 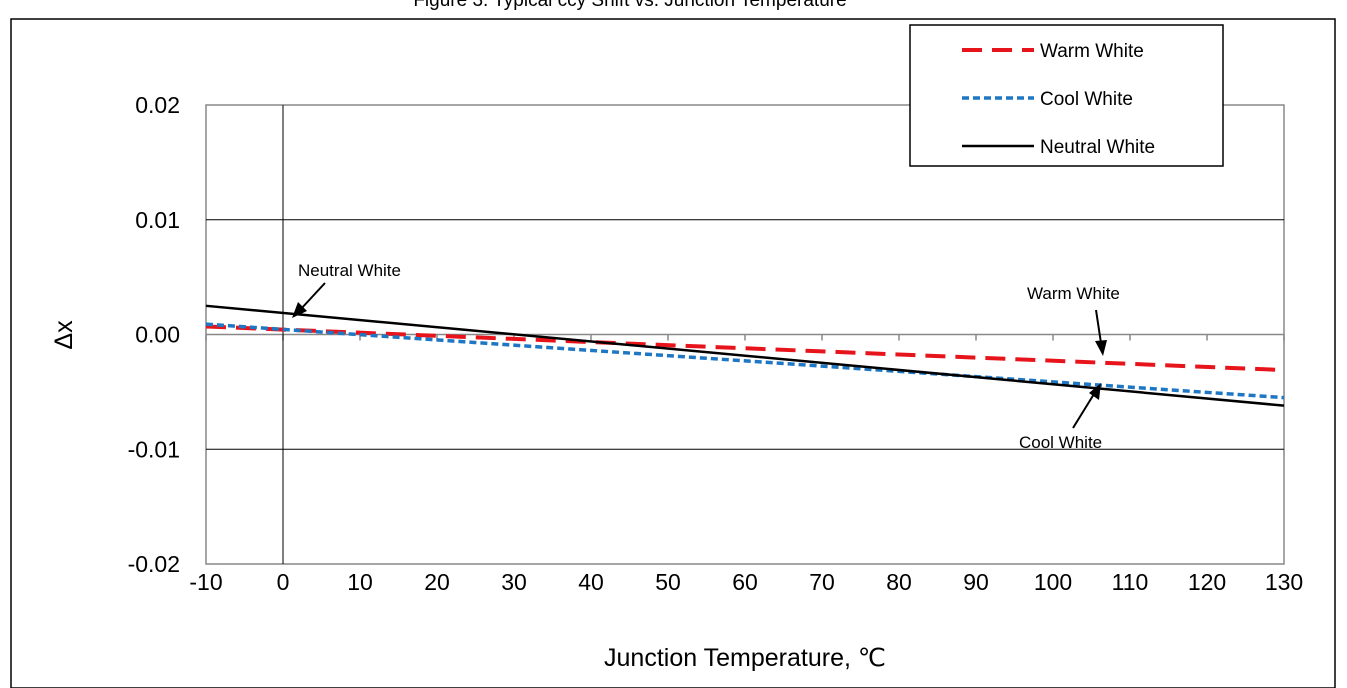 I want to click on legend: Warm White Cool White Neutral White, so click(x=1066, y=95).